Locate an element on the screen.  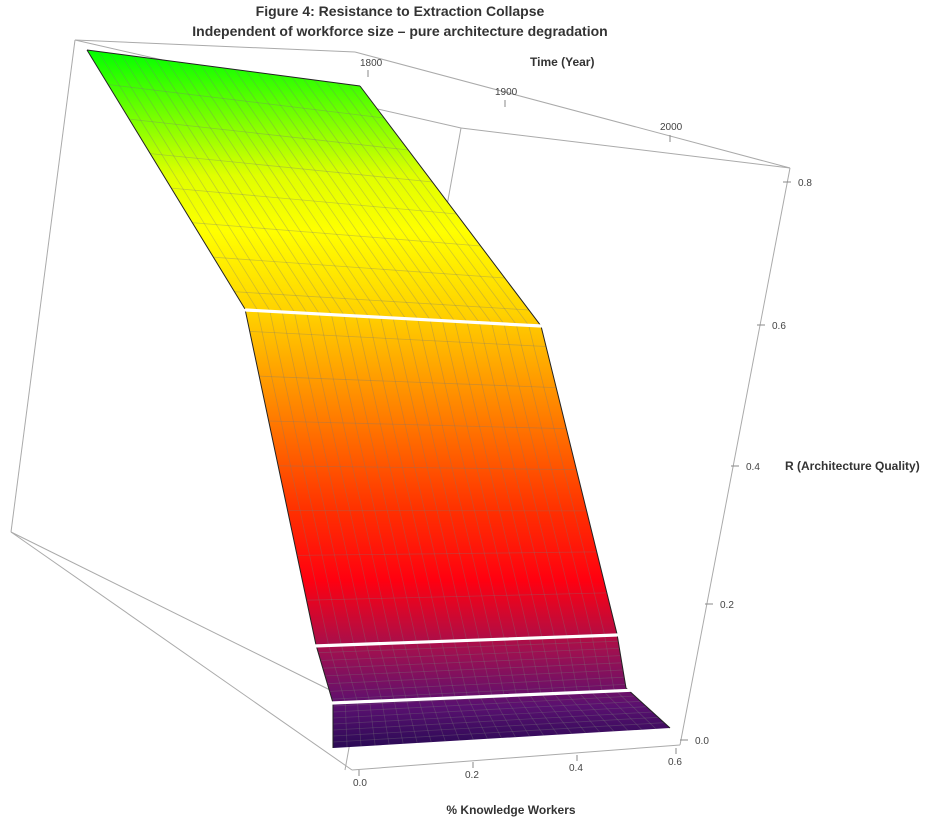
z-tick-label-0-4: 0.4 is located at coordinates (753, 467).